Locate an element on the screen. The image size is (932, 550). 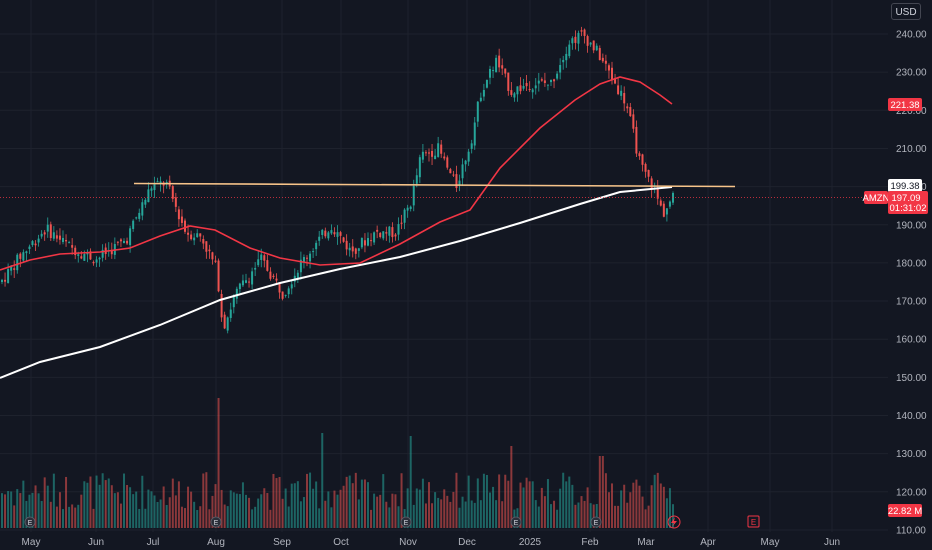
earnings-marker-label: E is located at coordinates (516, 523).